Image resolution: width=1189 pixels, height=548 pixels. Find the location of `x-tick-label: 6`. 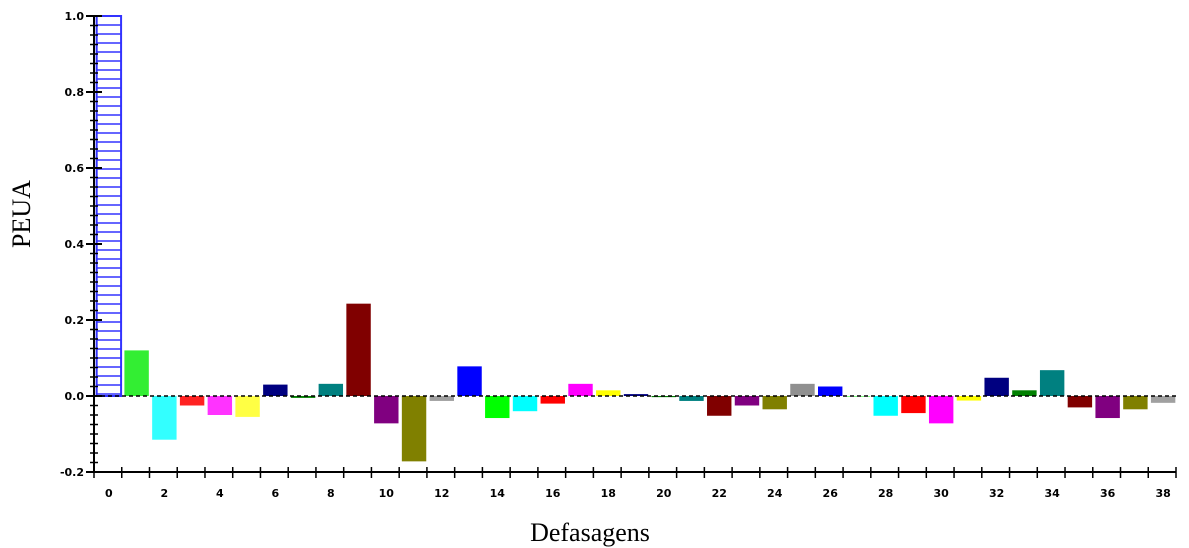

x-tick-label: 6 is located at coordinates (276, 493).